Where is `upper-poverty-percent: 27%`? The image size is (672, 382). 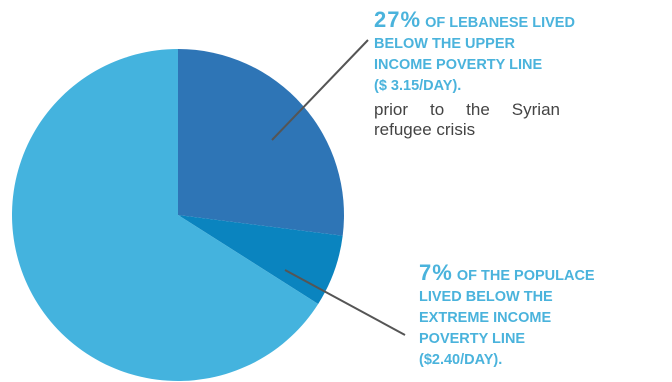
upper-poverty-percent: 27% is located at coordinates (398, 19).